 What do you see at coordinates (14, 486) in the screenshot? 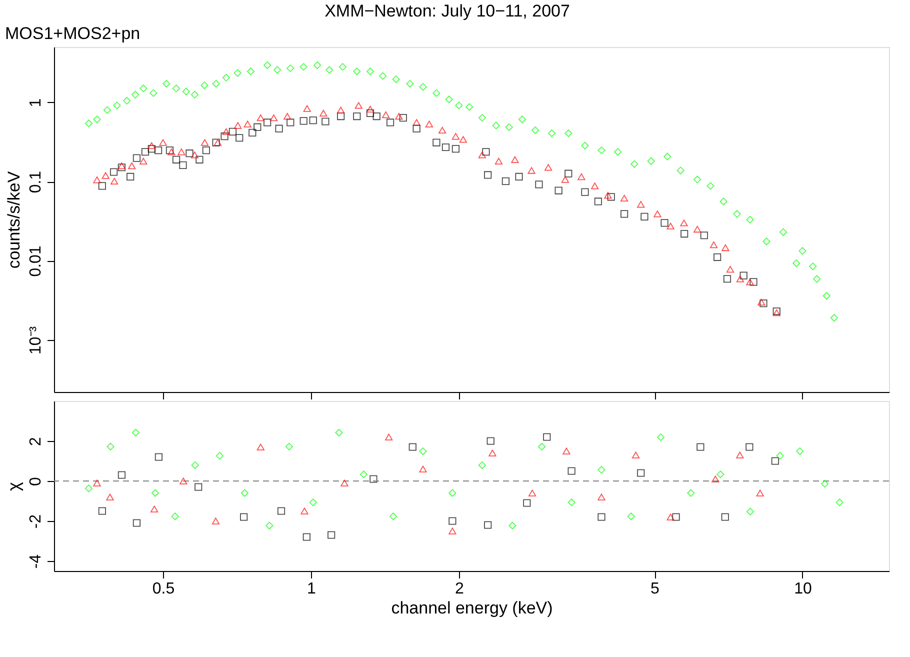
I see `y-axis-title: χ` at bounding box center [14, 486].